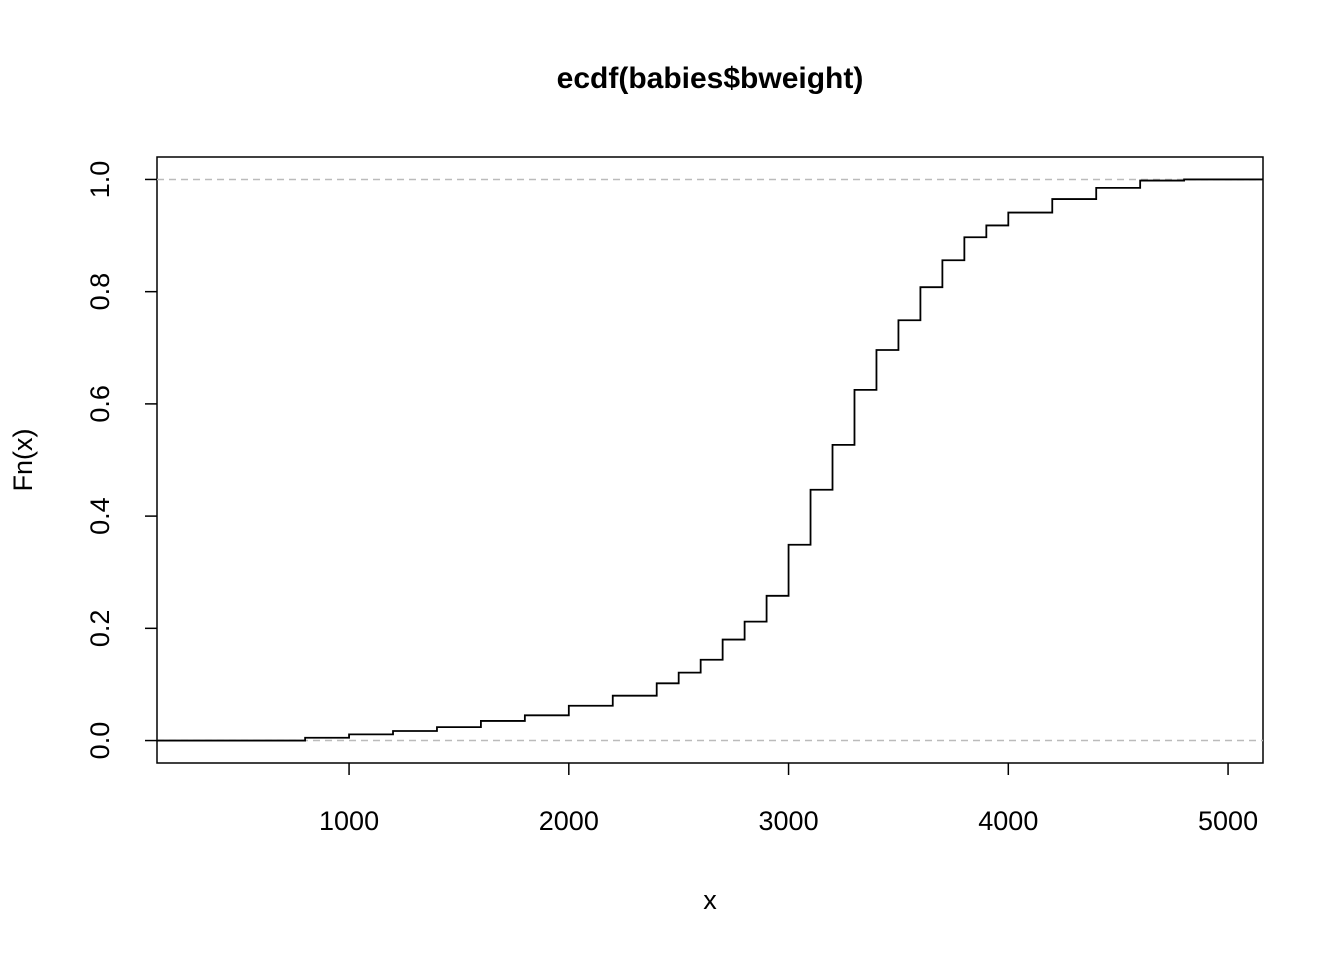 This screenshot has height=960, width=1344. What do you see at coordinates (100, 404) in the screenshot?
I see `y-tick-label: 0.6` at bounding box center [100, 404].